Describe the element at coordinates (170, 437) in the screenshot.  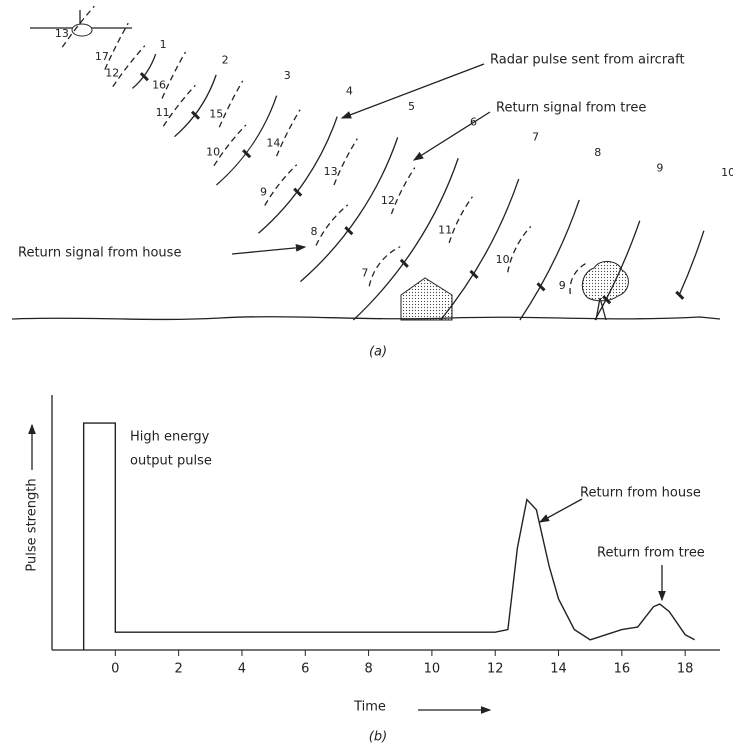
I see `pulse-label: High energy` at that location.